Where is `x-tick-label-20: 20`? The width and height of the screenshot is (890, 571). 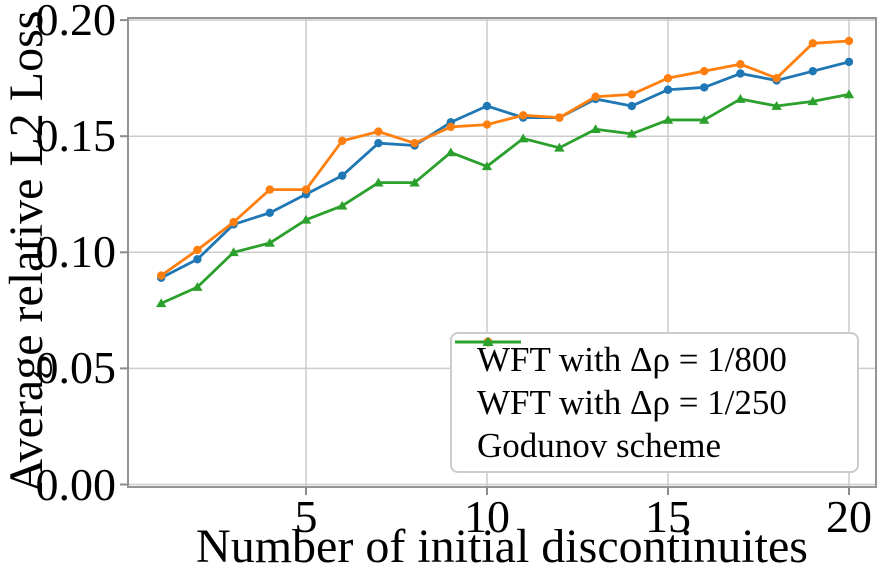 x-tick-label-20: 20 is located at coordinates (849, 516).